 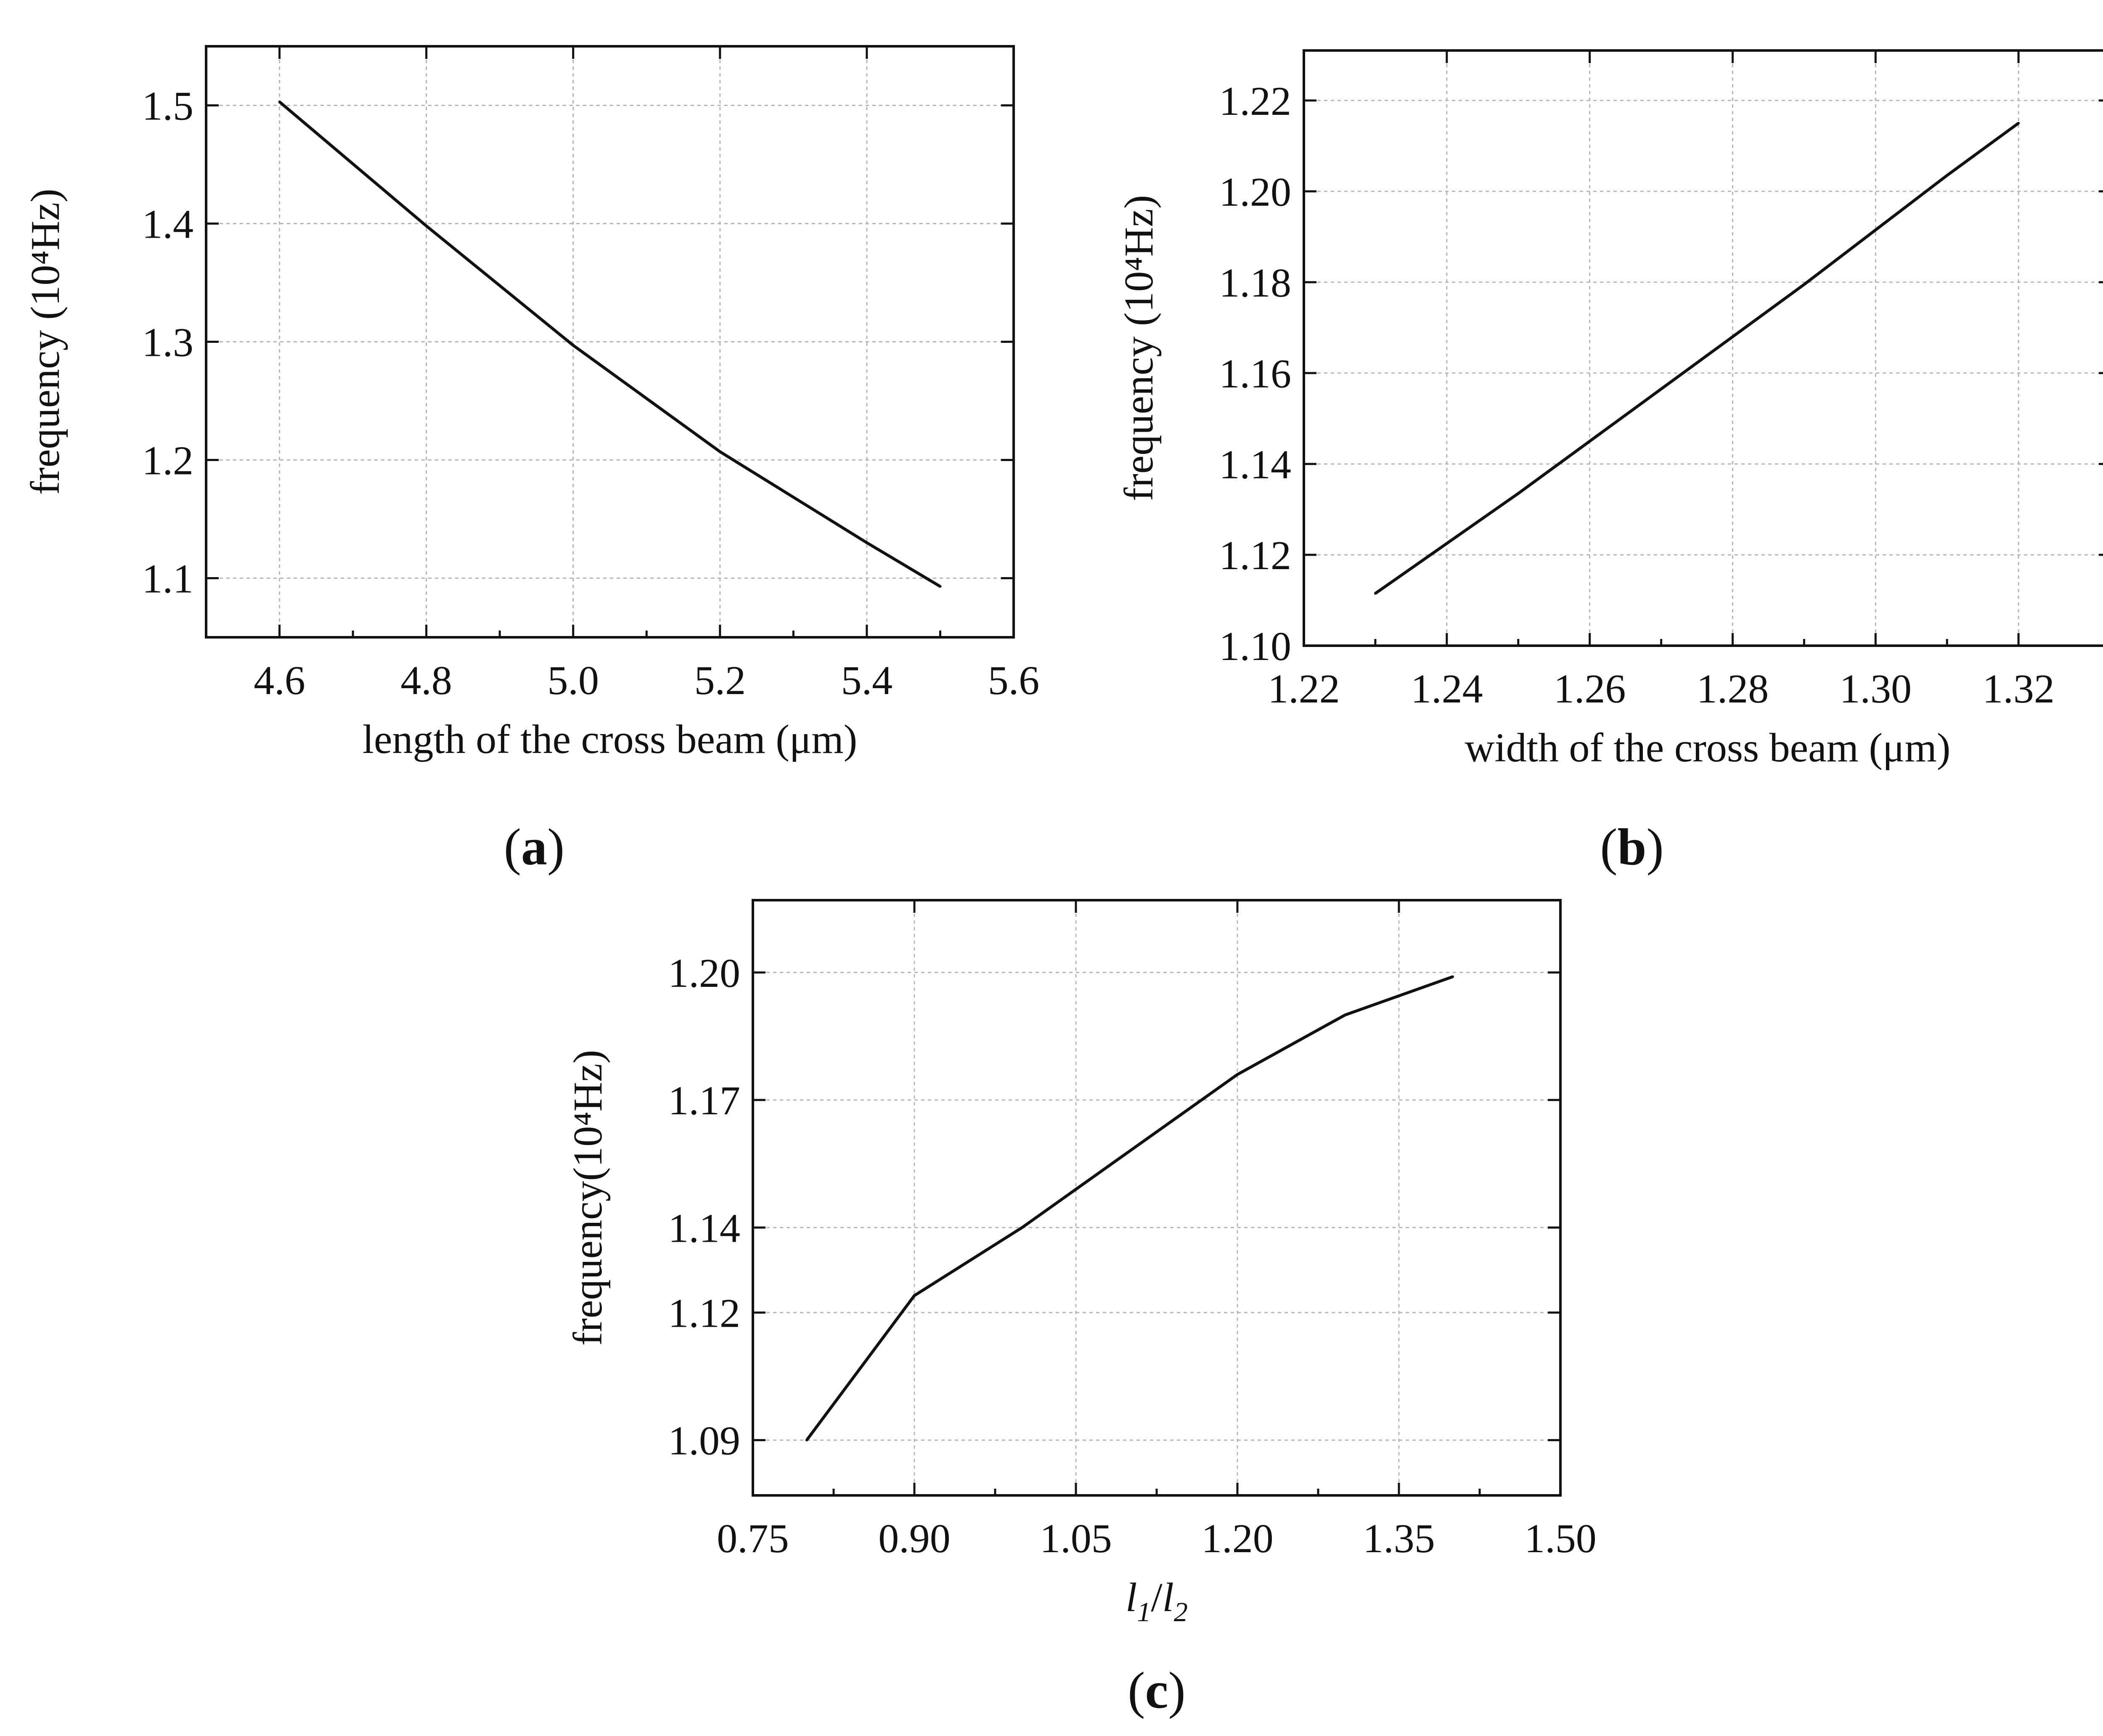 What do you see at coordinates (1590, 689) in the screenshot?
I see `panel-b-x-tick-label: 1.26` at bounding box center [1590, 689].